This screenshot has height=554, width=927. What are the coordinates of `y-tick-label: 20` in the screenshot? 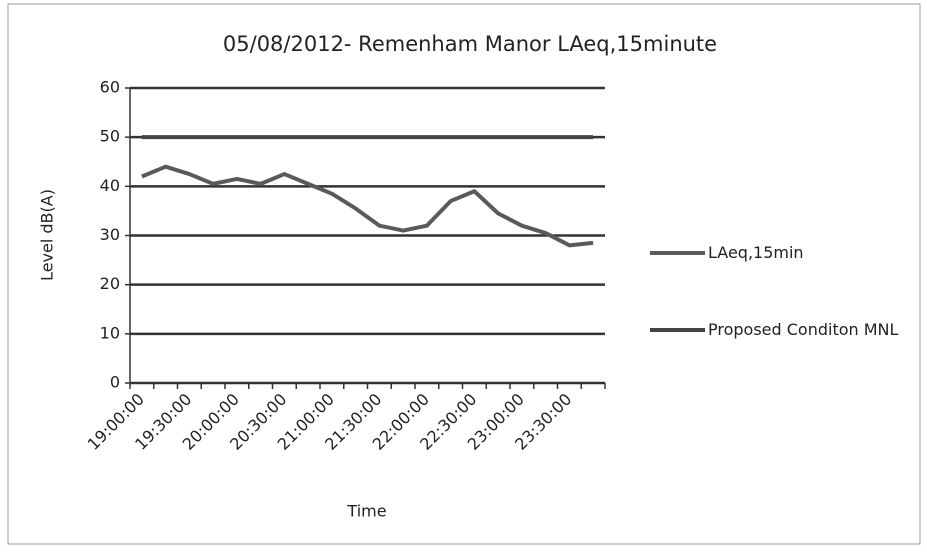 It's located at (110, 283).